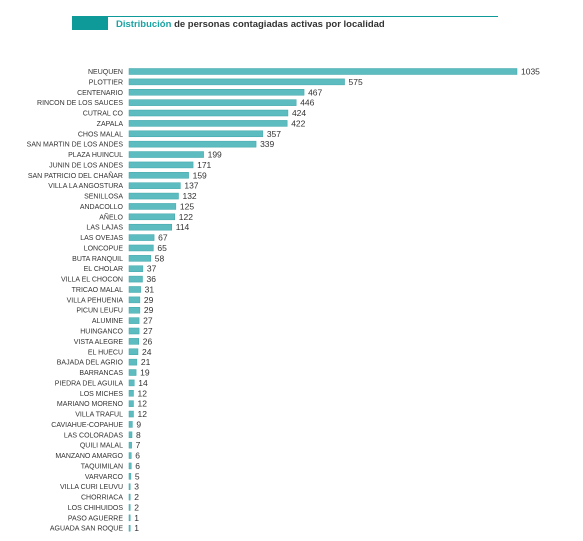 The image size is (583, 541). What do you see at coordinates (267, 144) in the screenshot?
I see `value-label: 339` at bounding box center [267, 144].